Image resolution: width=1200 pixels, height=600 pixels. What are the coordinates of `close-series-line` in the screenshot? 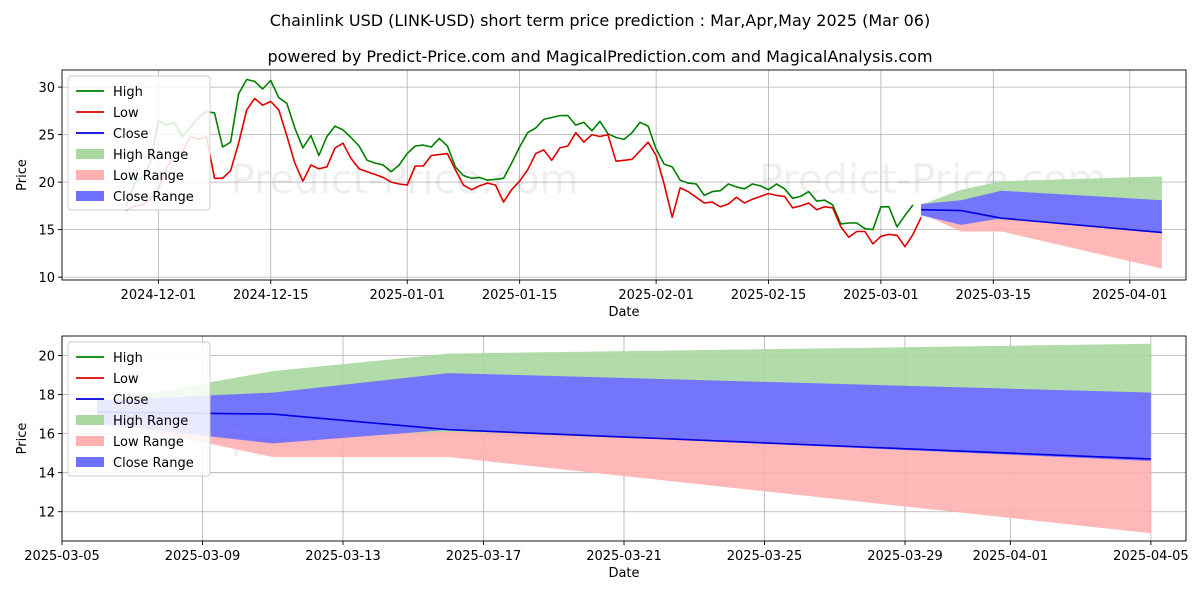 It's located at (1041, 221).